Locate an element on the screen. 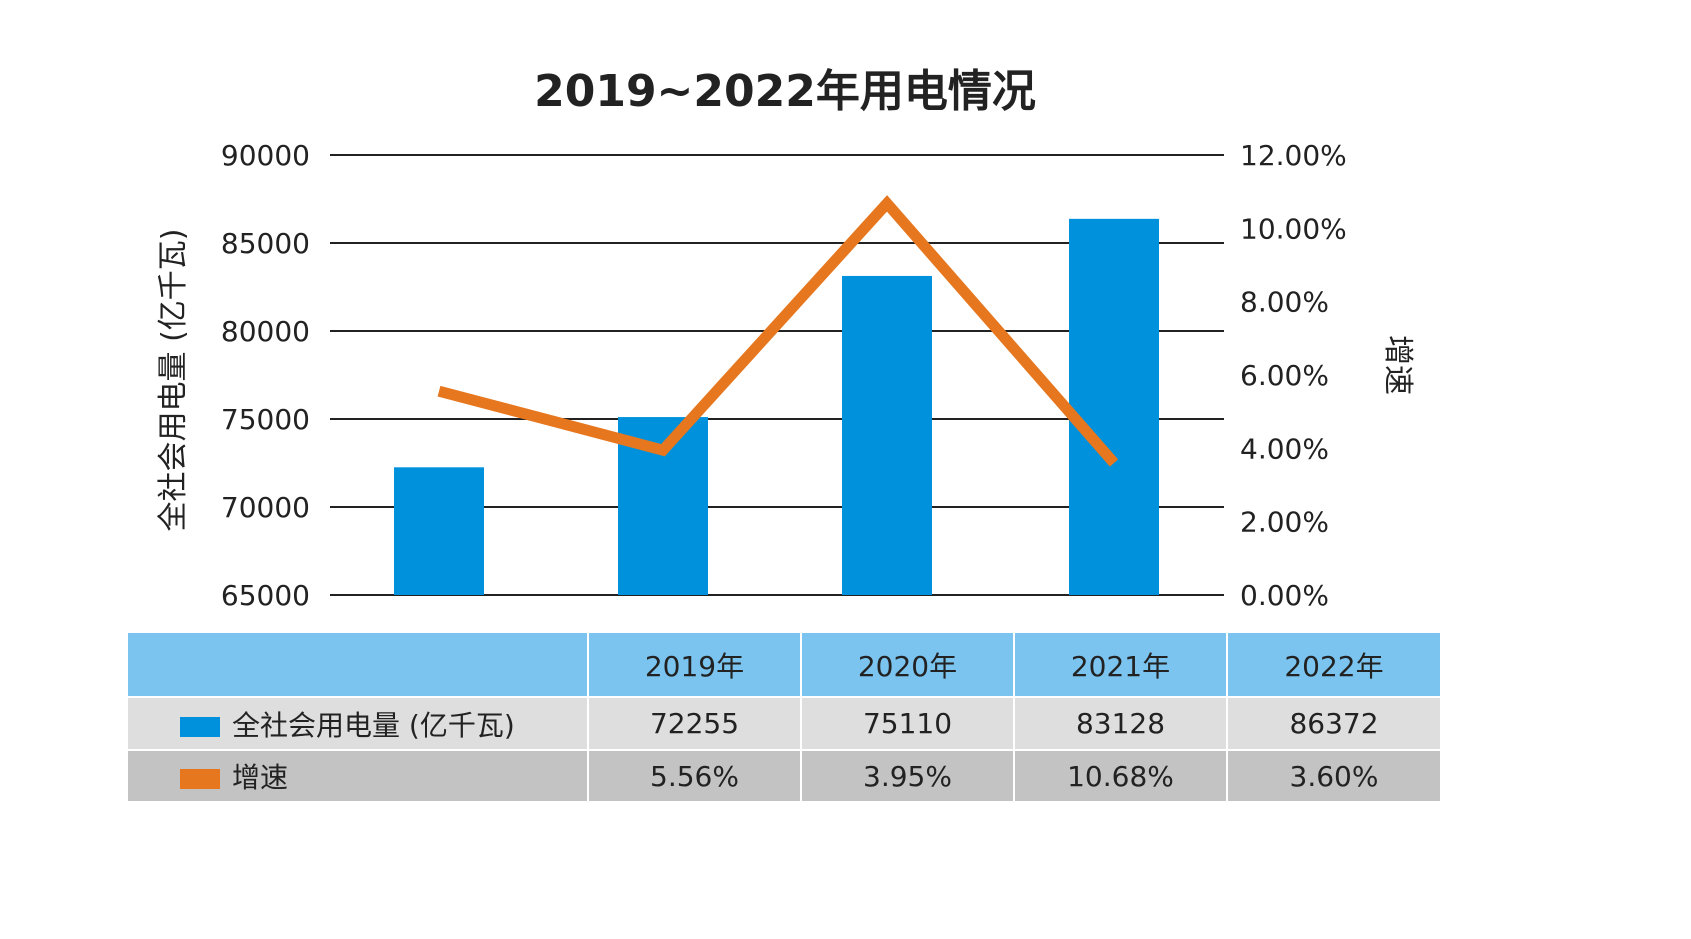  growth-line is located at coordinates (778, 331).